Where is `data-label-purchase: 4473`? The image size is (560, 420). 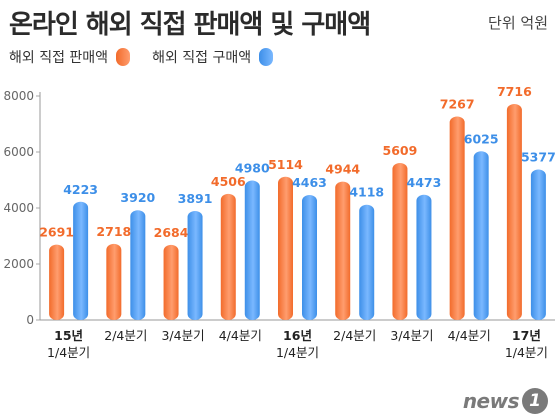 data-label-purchase: 4473 is located at coordinates (424, 182).